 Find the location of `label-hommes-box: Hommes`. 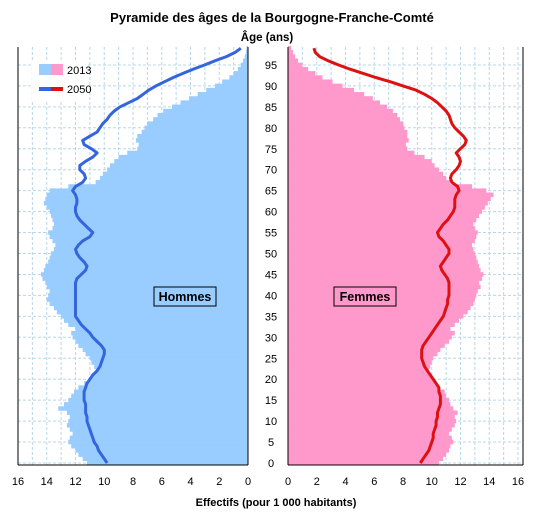

label-hommes-box: Hommes is located at coordinates (185, 296).